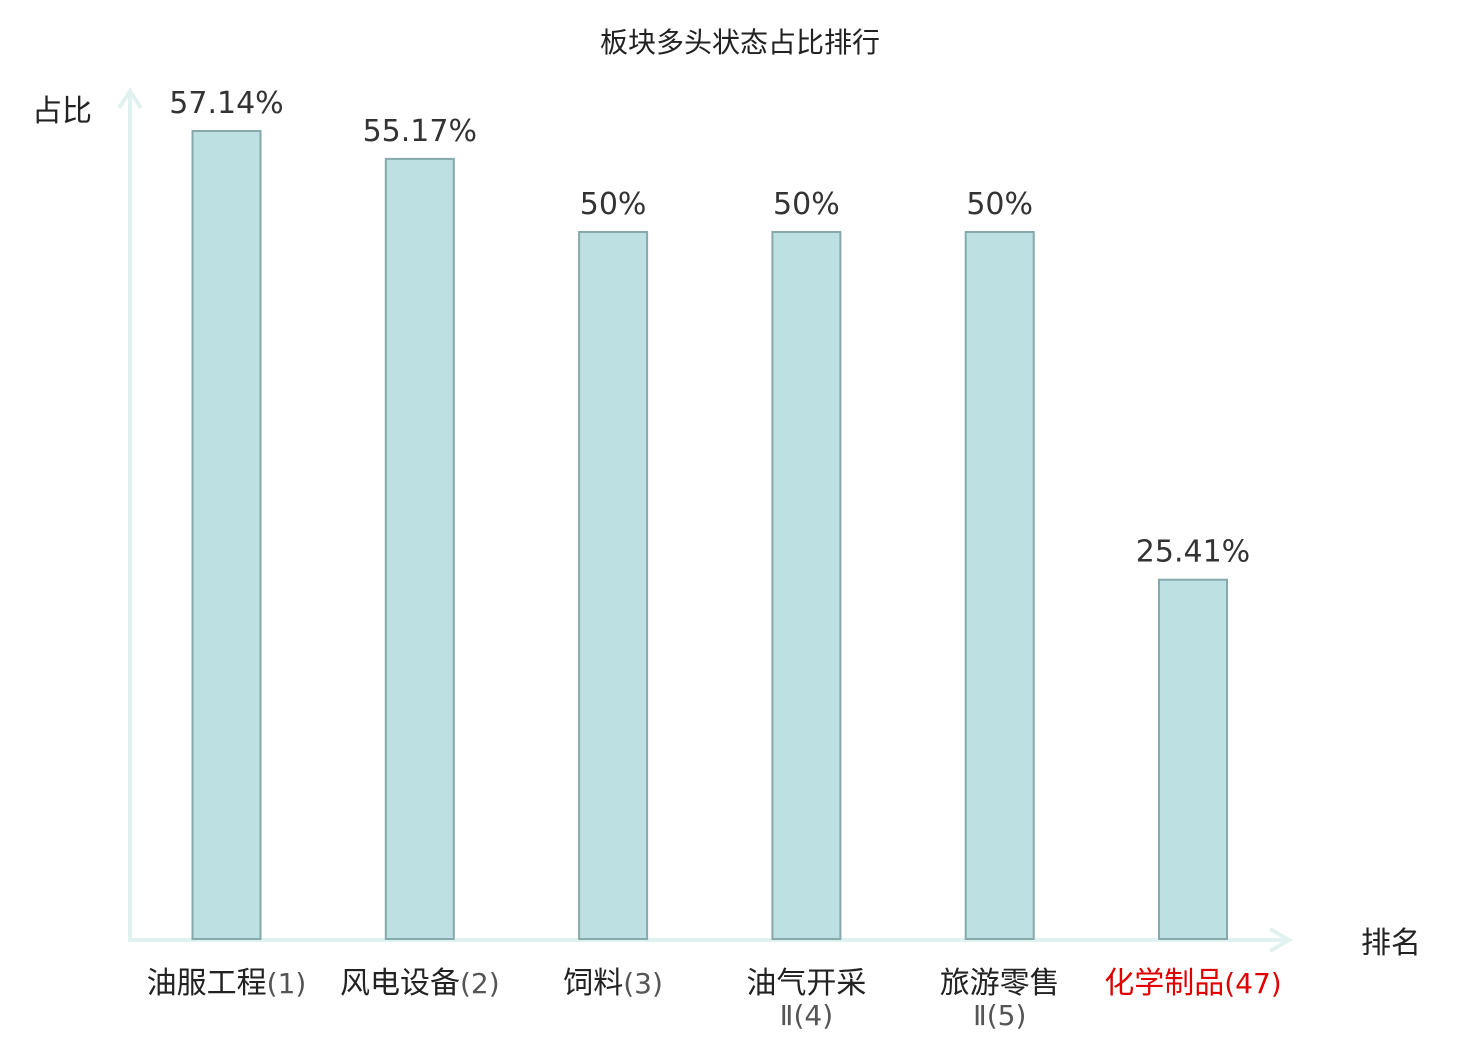 The width and height of the screenshot is (1480, 1040). I want to click on x-axis-label: 排名, so click(1391, 943).